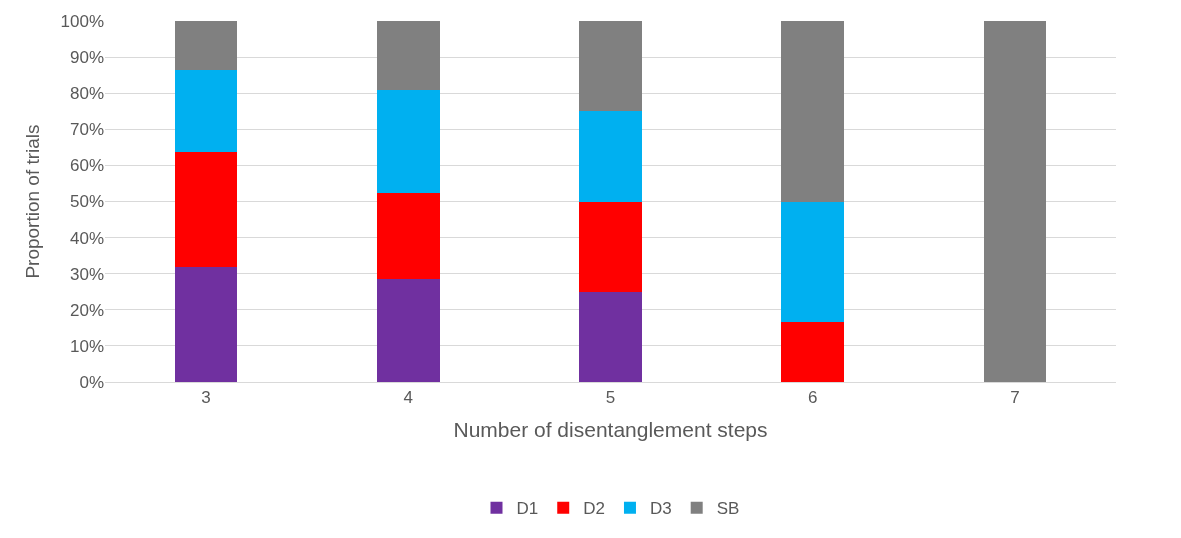 This screenshot has height=538, width=1181. What do you see at coordinates (1015, 398) in the screenshot?
I see `x-tick-label: 7` at bounding box center [1015, 398].